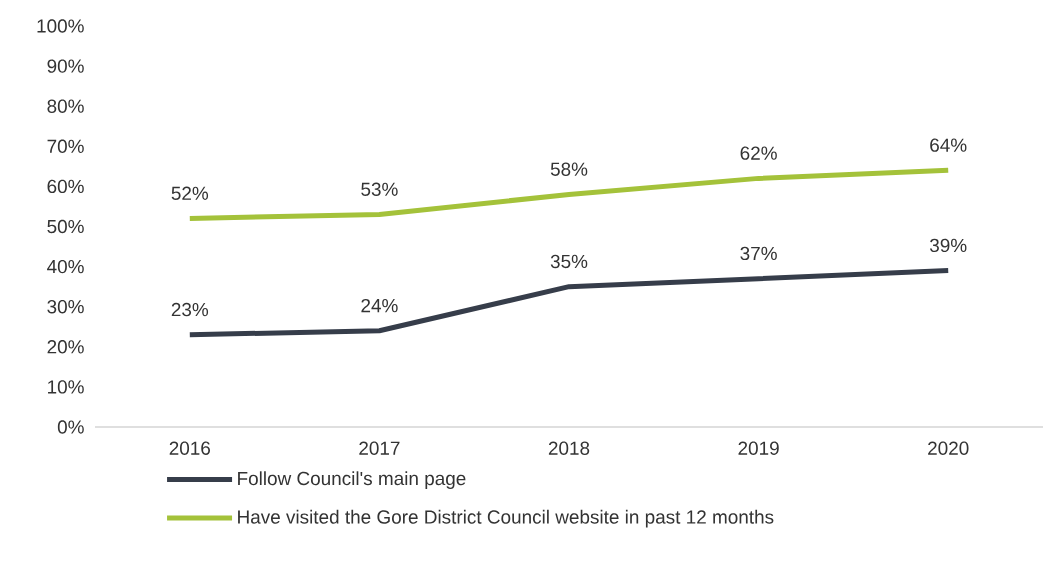 Image resolution: width=1044 pixels, height=566 pixels. I want to click on x-tick-label: 2017, so click(379, 448).